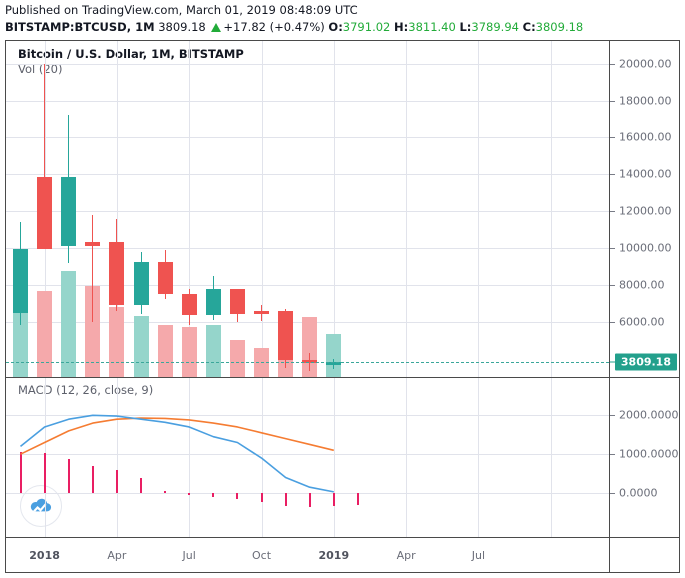 Image resolution: width=685 pixels, height=578 pixels. Describe the element at coordinates (559, 27) in the screenshot. I see `close-value: 3809.18` at that location.